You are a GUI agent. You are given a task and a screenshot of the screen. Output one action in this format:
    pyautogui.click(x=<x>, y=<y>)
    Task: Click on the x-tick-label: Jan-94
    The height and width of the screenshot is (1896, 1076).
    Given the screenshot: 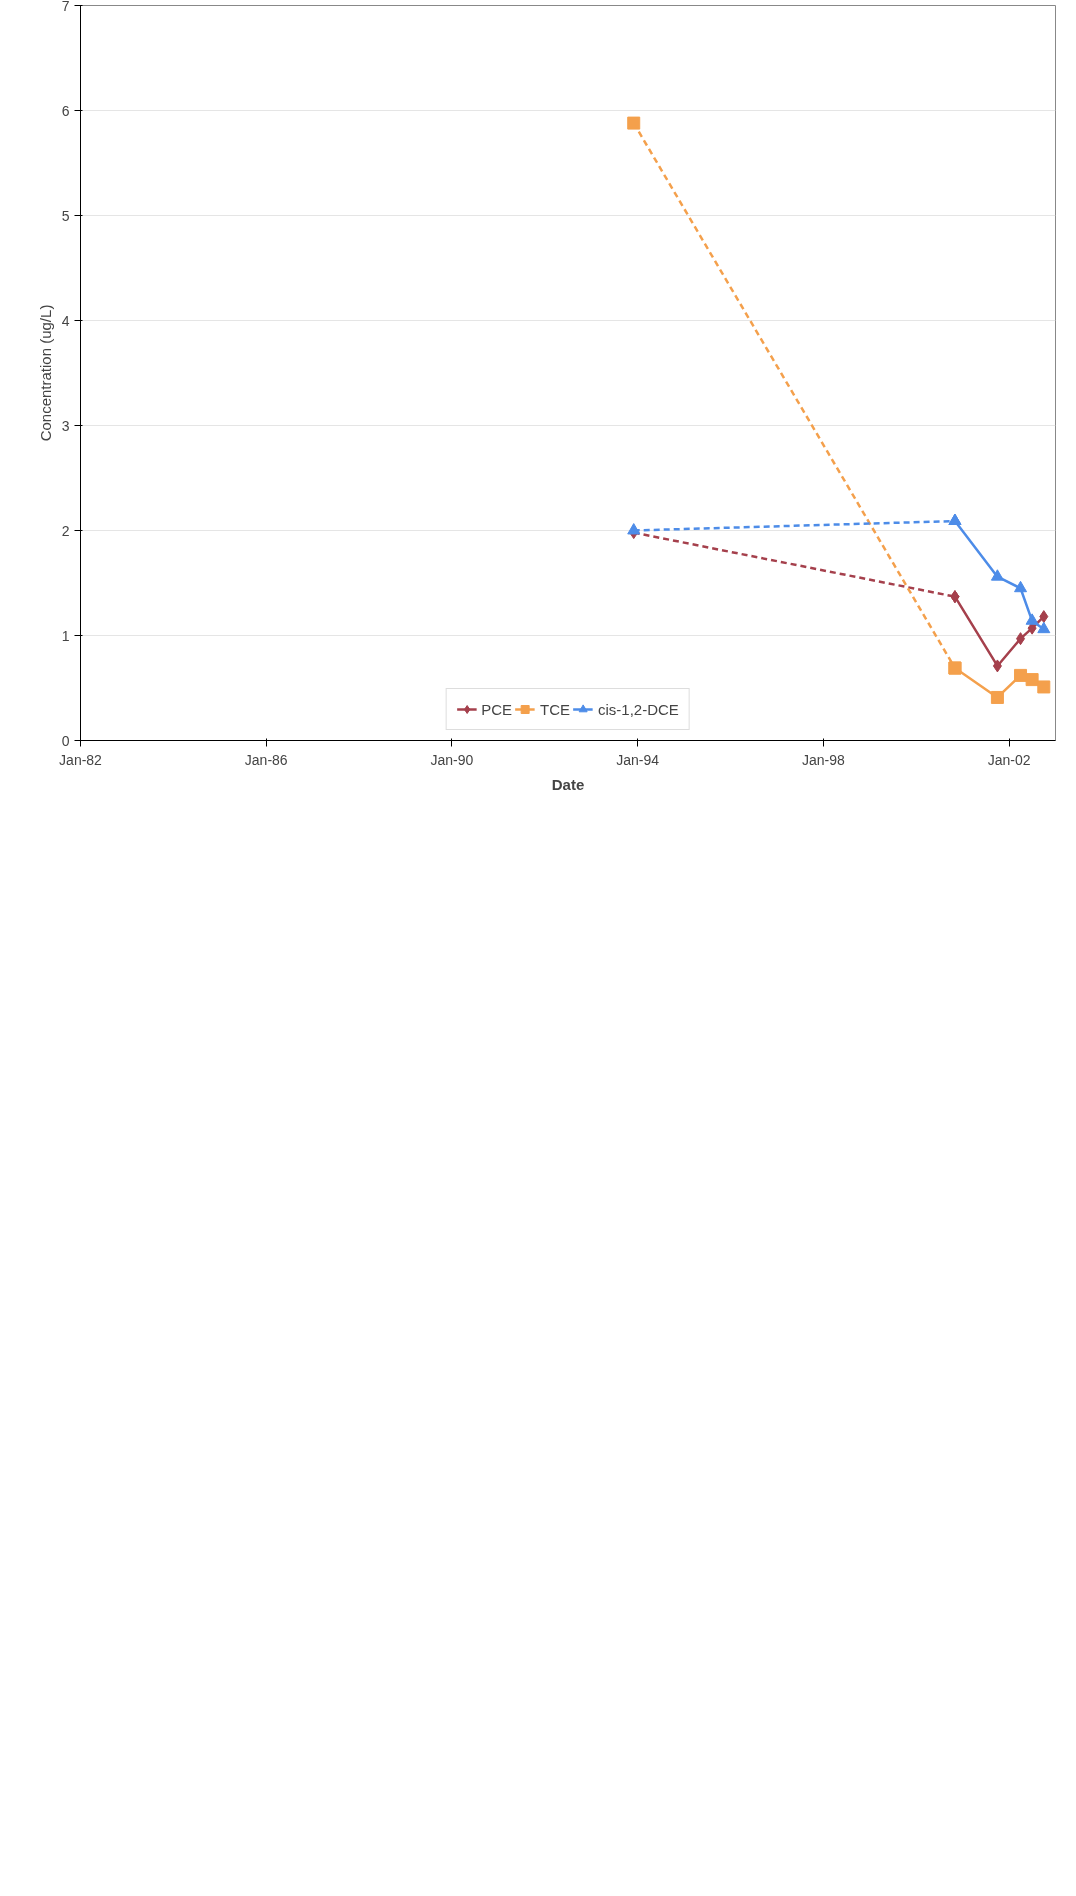 What is the action you would take?
    pyautogui.click(x=638, y=759)
    